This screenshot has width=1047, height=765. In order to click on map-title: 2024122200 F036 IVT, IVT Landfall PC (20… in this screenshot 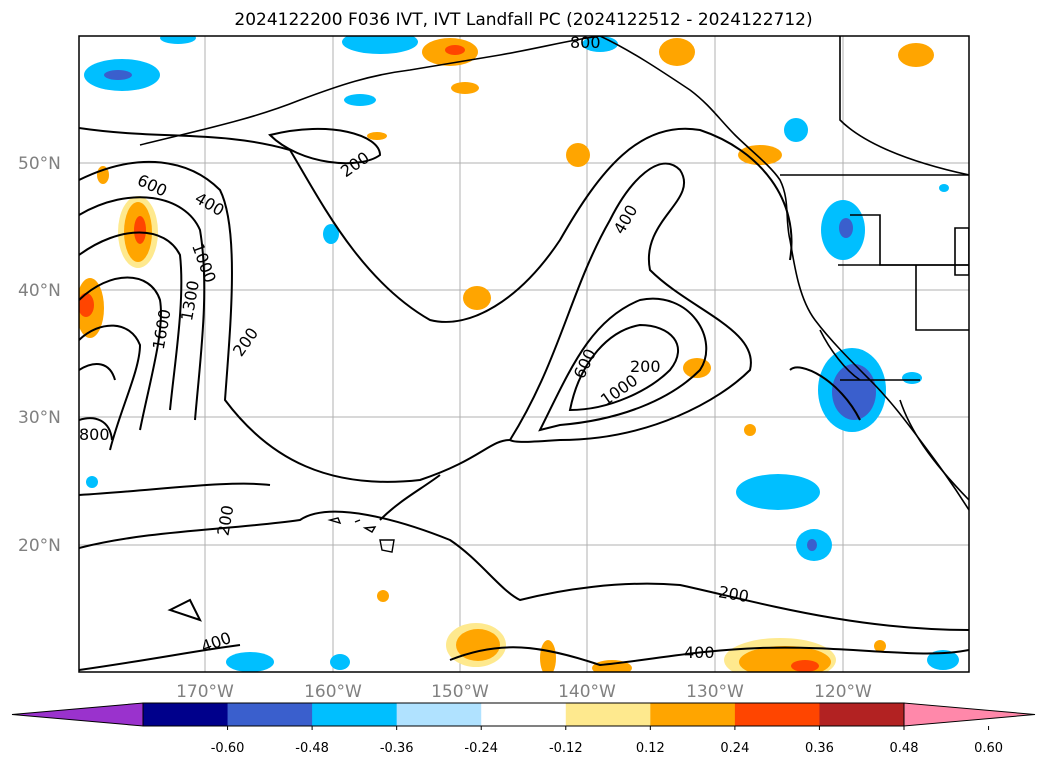, I will do `click(523, 20)`.